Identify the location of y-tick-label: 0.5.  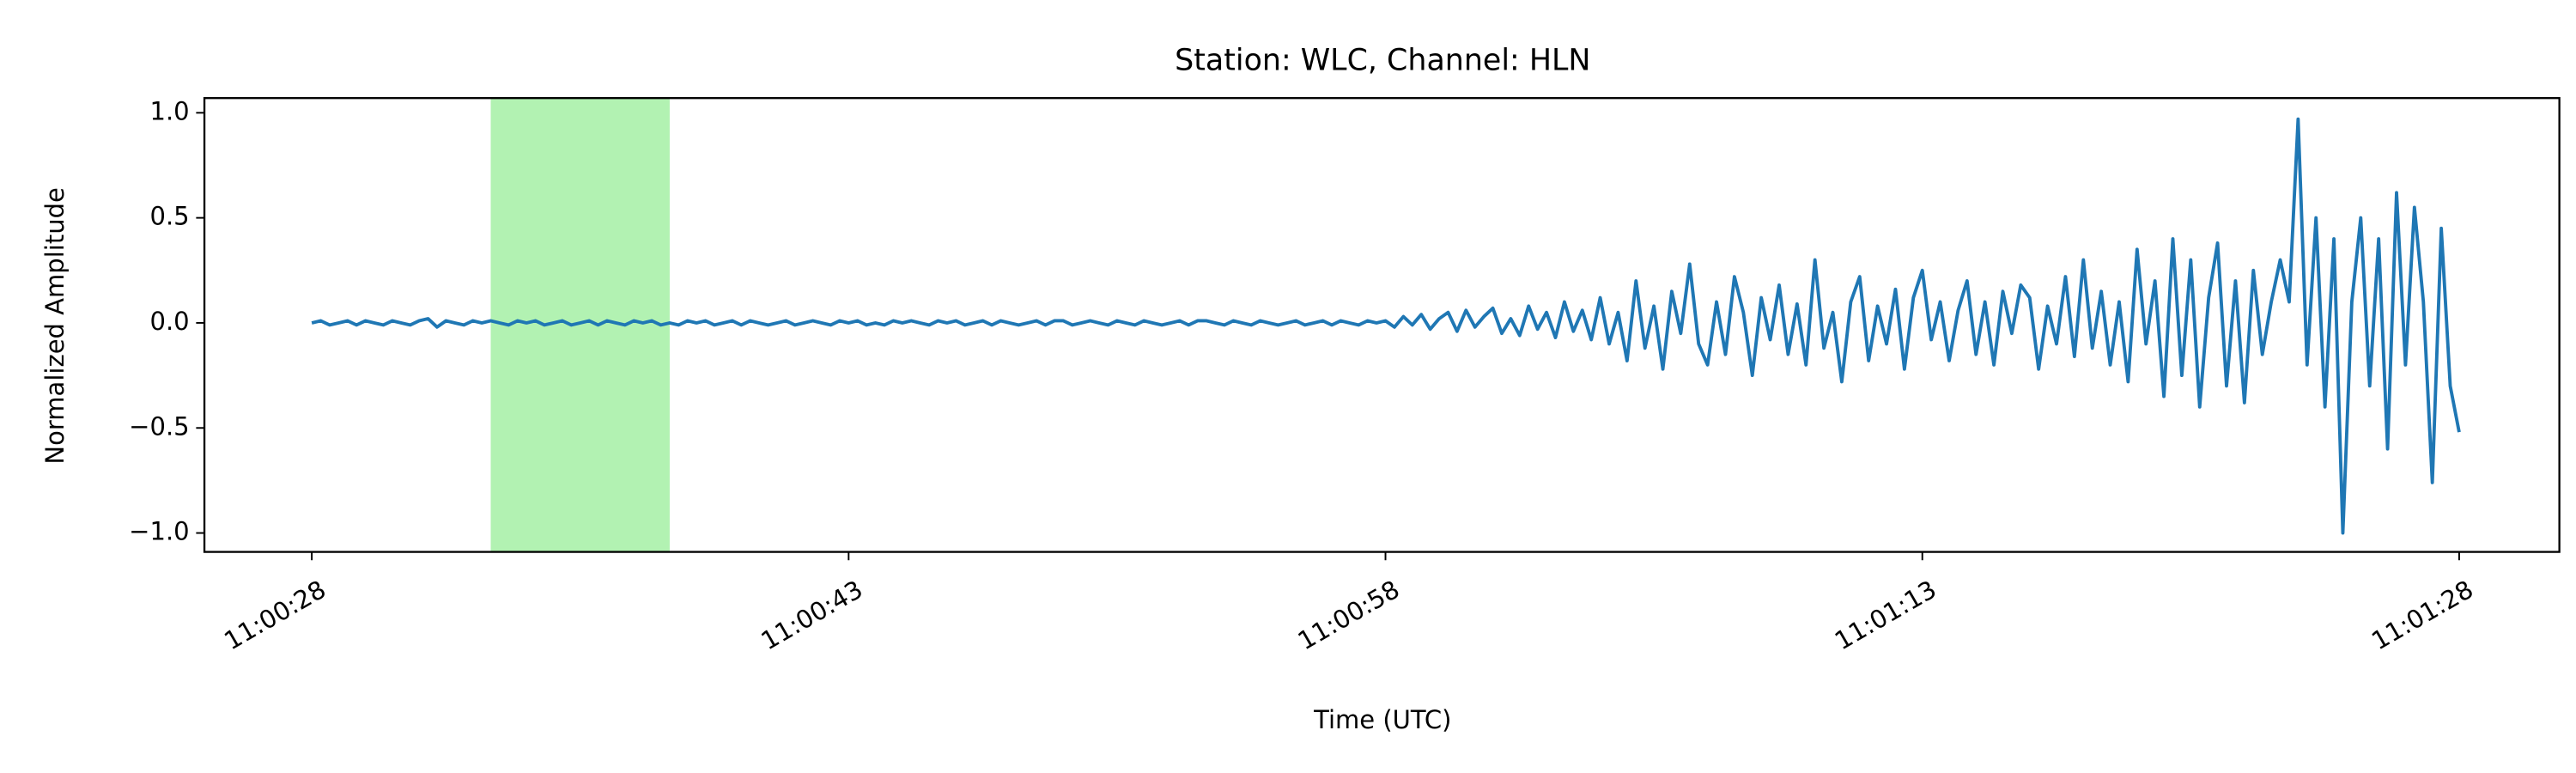
(169, 216).